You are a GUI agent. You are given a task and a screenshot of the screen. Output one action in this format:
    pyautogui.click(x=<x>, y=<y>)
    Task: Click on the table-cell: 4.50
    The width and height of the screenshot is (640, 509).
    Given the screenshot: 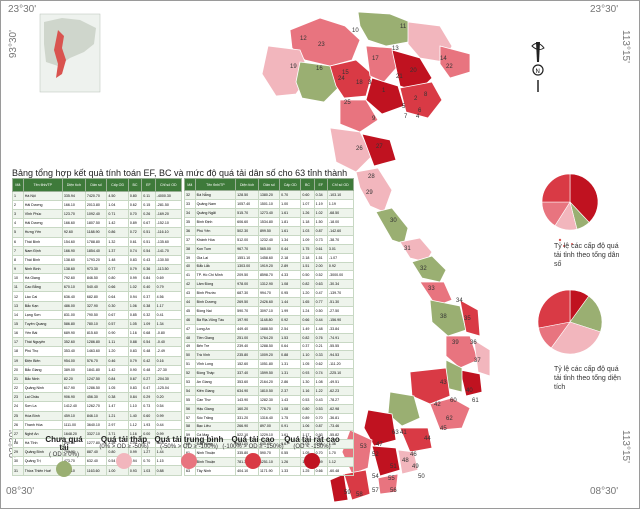 What is the action you would take?
    pyautogui.click(x=117, y=195)
    